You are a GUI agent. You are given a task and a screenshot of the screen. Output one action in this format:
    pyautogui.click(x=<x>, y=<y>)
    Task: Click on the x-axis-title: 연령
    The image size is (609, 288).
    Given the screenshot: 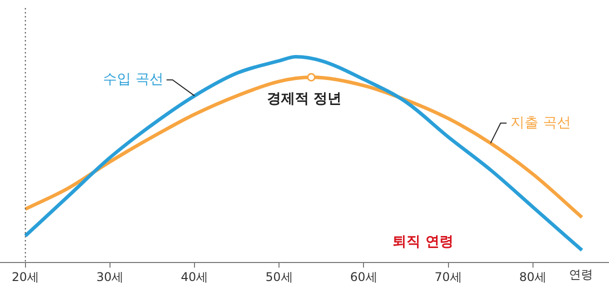 What is the action you would take?
    pyautogui.click(x=581, y=275)
    